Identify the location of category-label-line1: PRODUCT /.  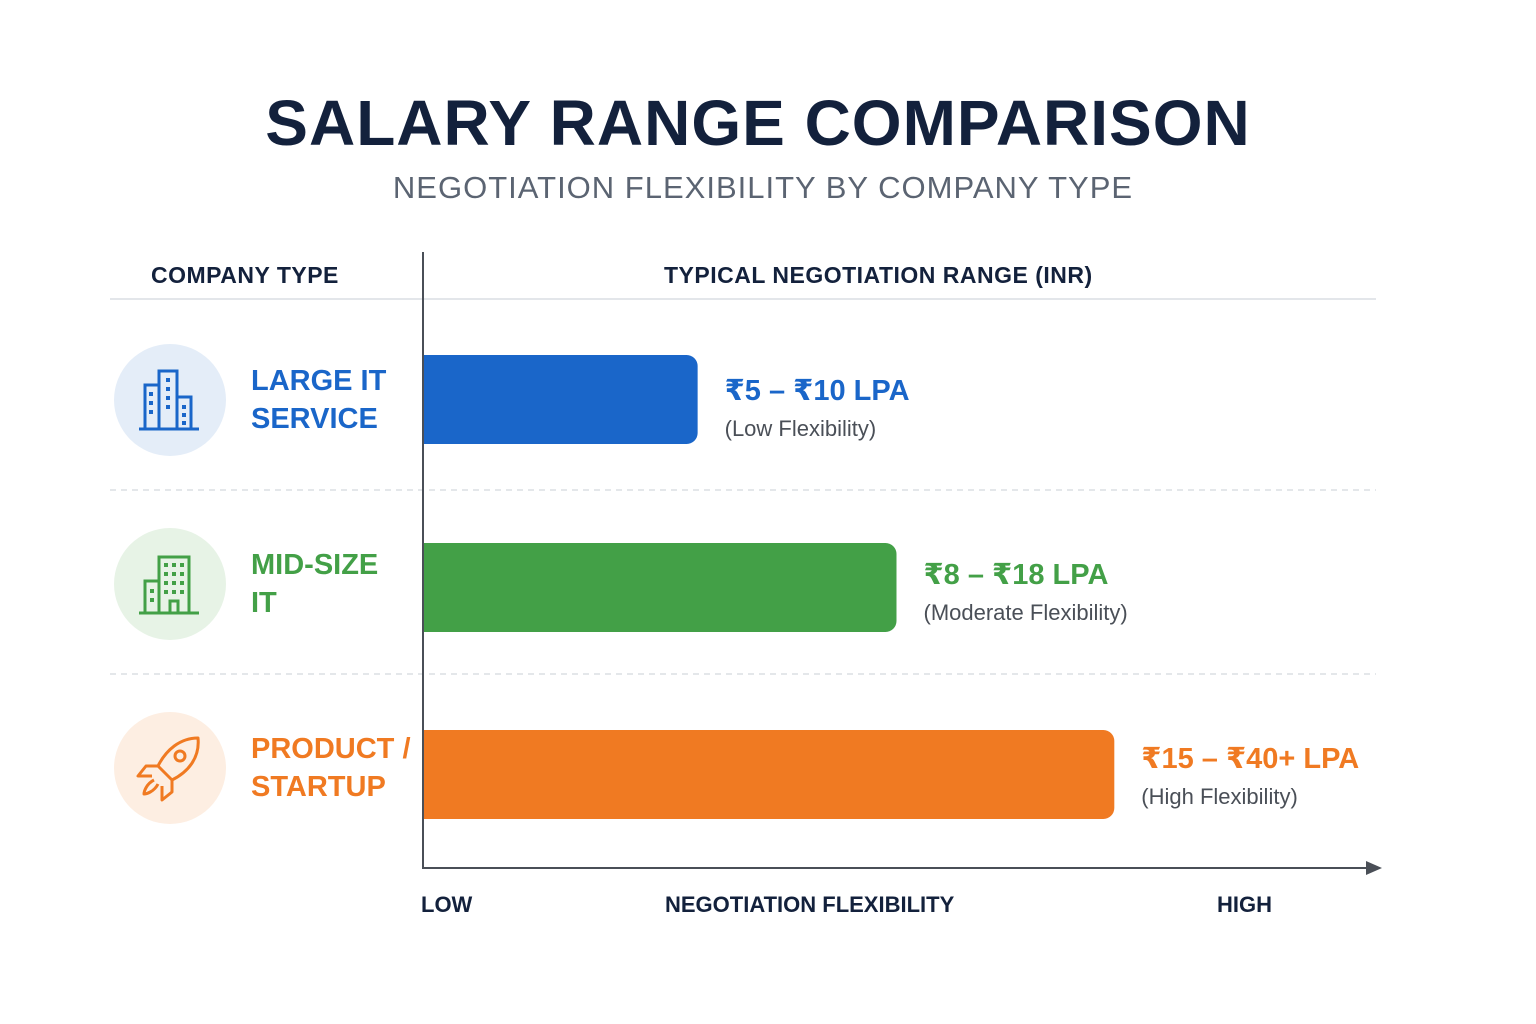
(331, 749).